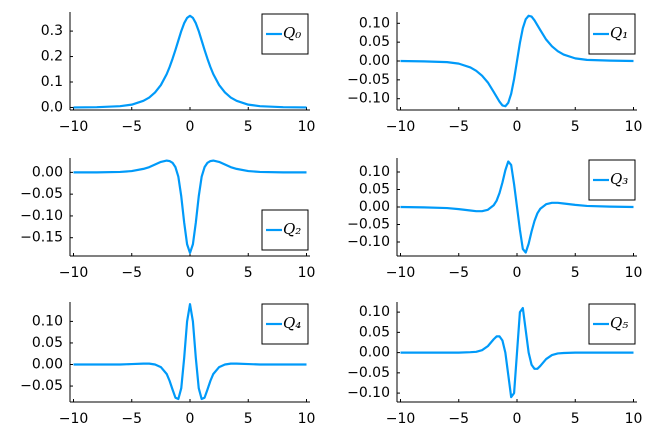  What do you see at coordinates (619, 179) in the screenshot?
I see `legend-label: Q₃` at bounding box center [619, 179].